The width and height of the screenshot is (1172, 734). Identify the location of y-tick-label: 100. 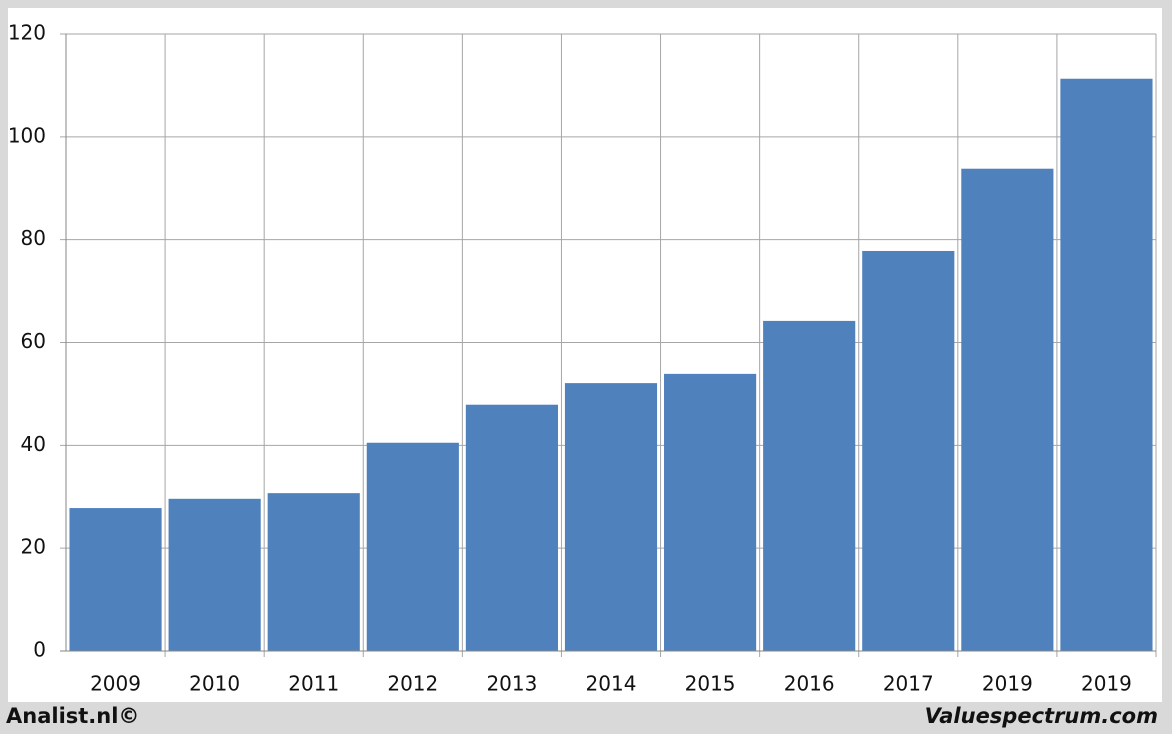
(27, 135).